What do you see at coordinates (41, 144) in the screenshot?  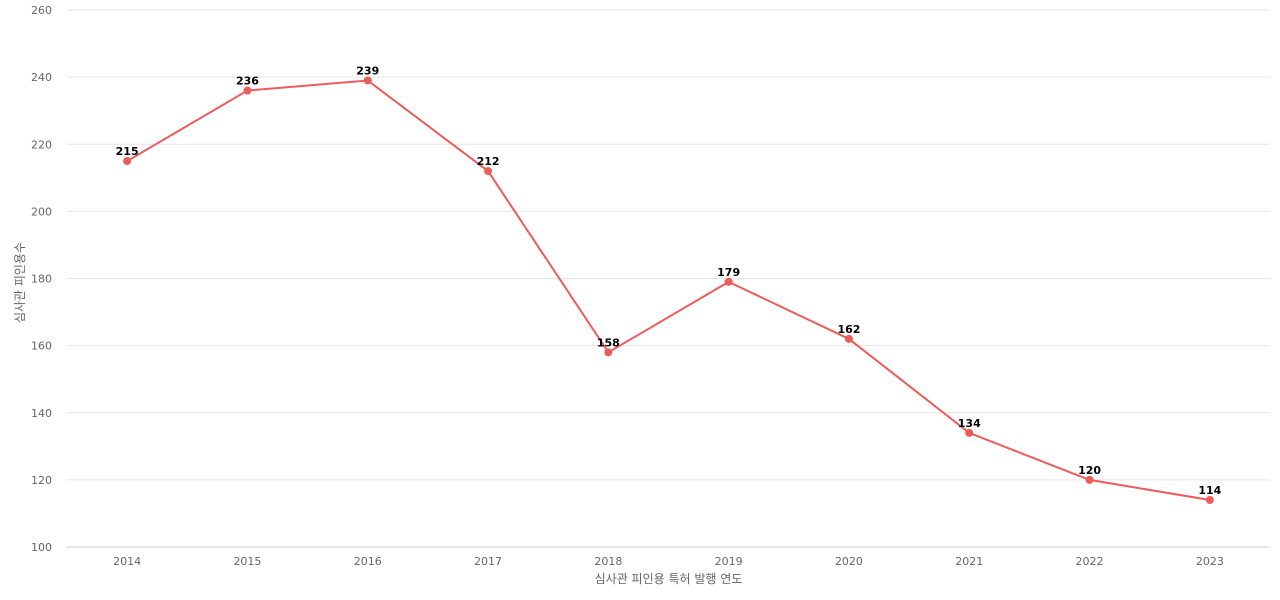 I see `y-tick-label: 220` at bounding box center [41, 144].